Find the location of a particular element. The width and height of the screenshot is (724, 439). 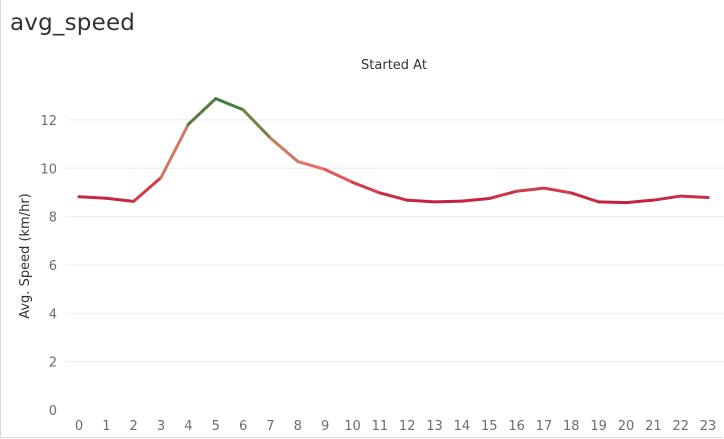

x-tick-label: 22 is located at coordinates (680, 426).